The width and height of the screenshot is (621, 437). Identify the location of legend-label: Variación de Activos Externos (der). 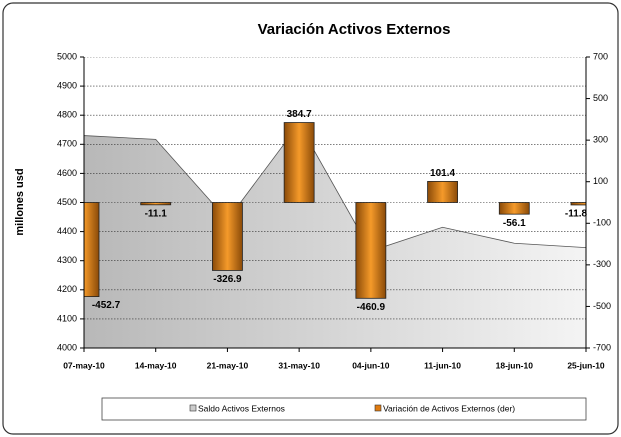
(449, 408).